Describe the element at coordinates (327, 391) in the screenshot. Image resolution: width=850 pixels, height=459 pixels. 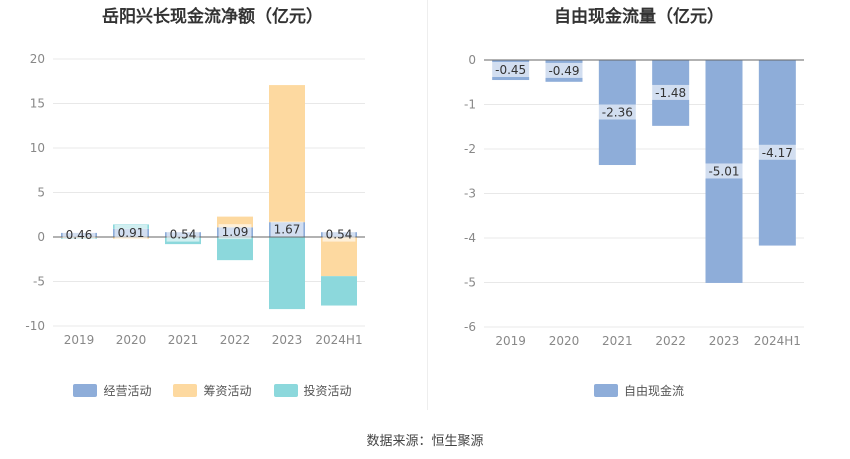
I see `legend-label: 投资活动` at that location.